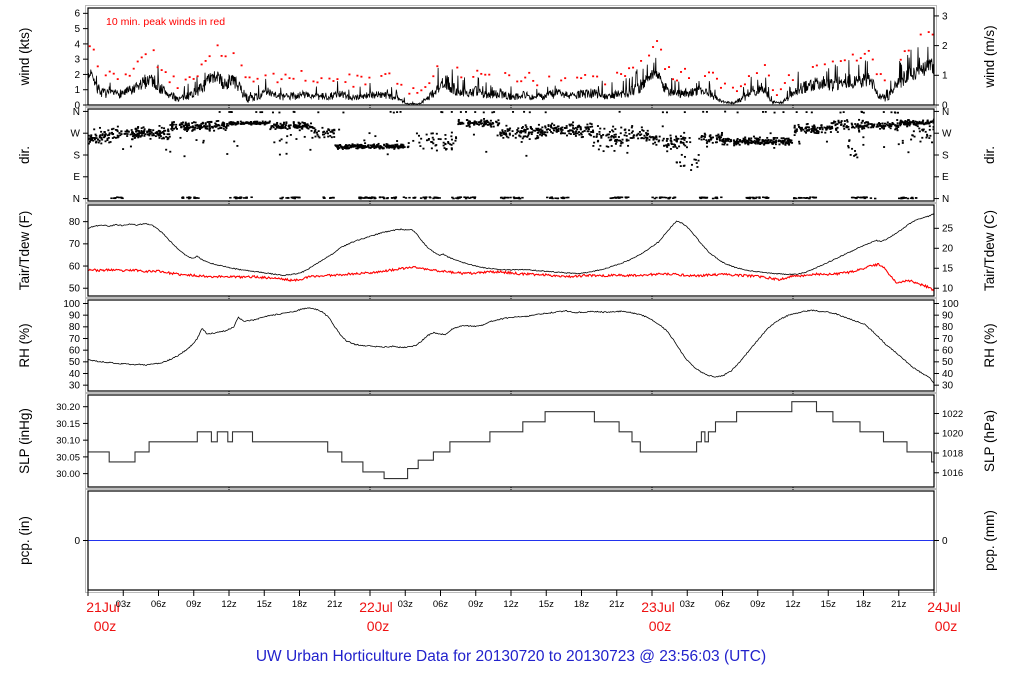 The width and height of the screenshot is (1024, 700). I want to click on svg-text: N, so click(76, 112).